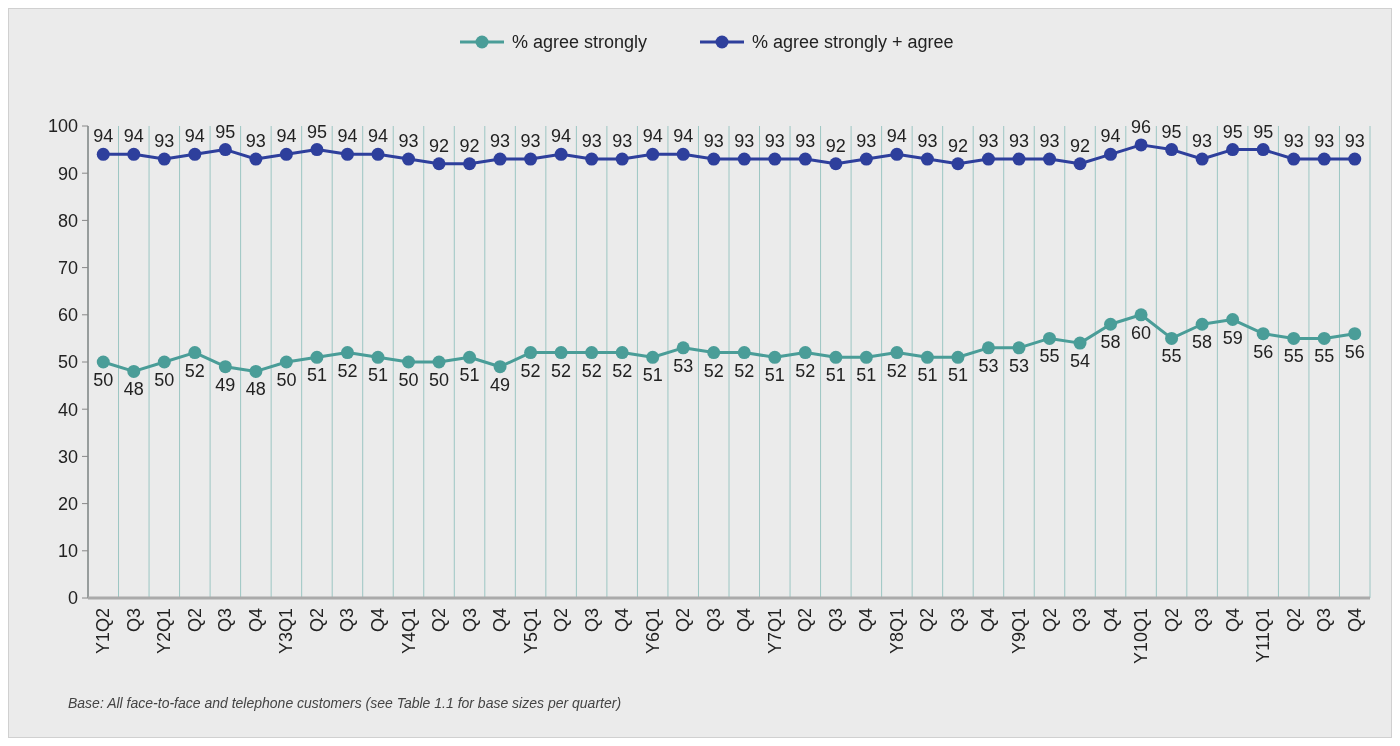  What do you see at coordinates (62, 126) in the screenshot?
I see `y-tick-label: 100` at bounding box center [62, 126].